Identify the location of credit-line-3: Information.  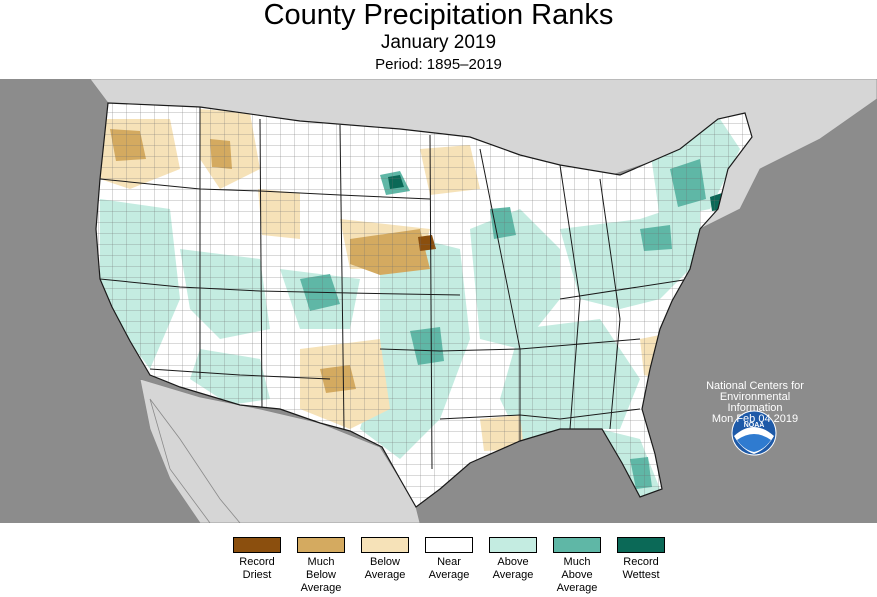
(755, 408).